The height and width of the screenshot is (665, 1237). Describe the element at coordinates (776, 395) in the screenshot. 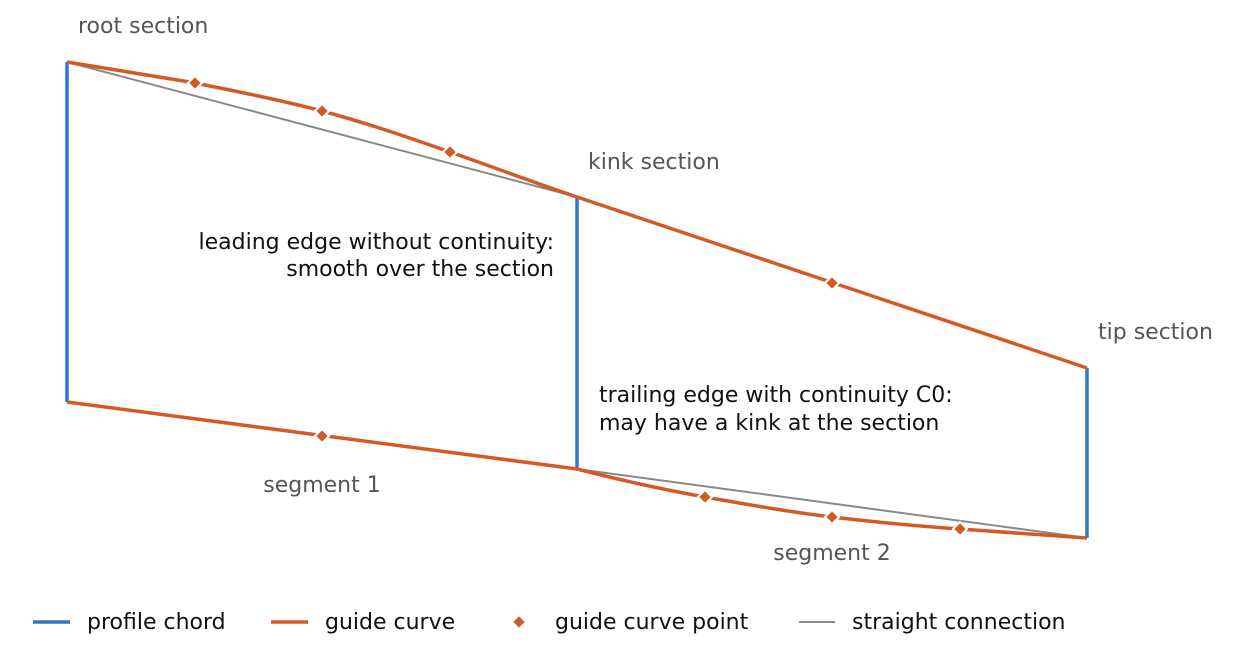

I see `annotation: trailing edge with continuity C0:` at that location.